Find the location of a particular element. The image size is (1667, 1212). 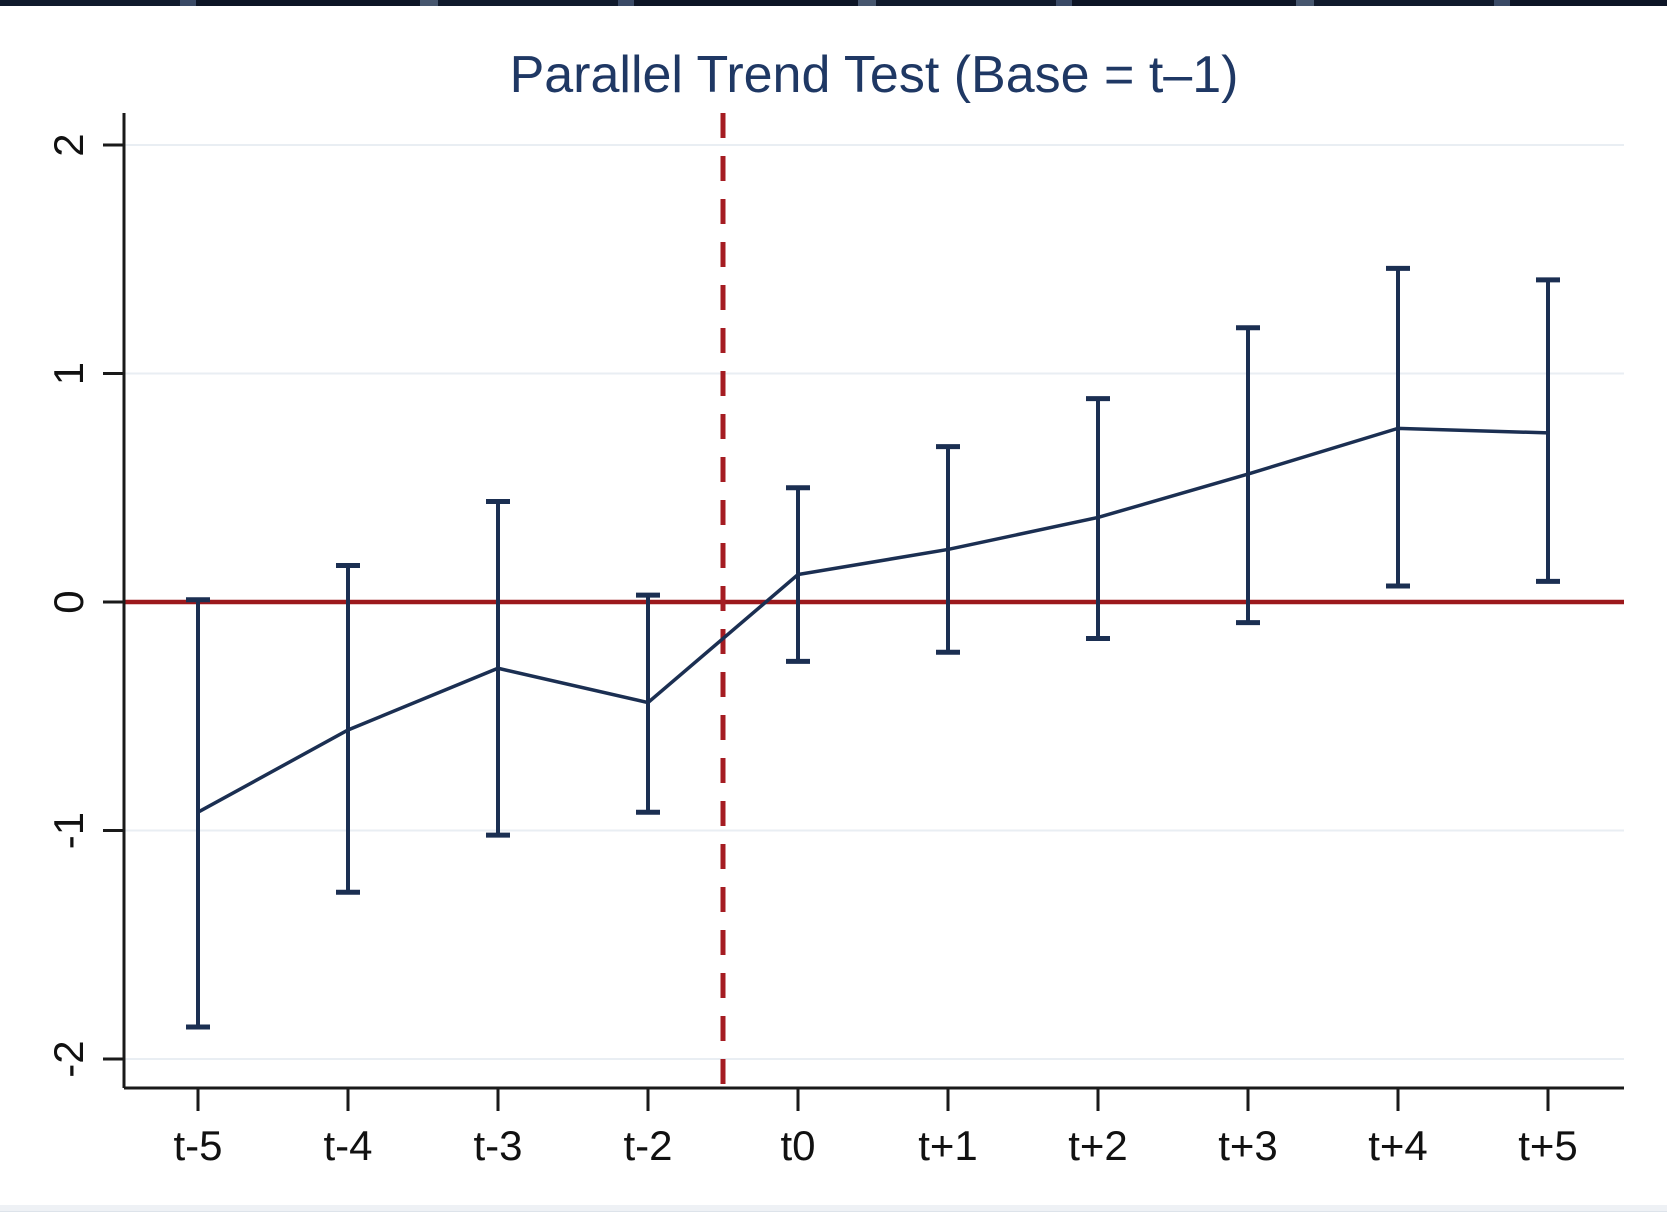

x-tick-label-t-4: t-4 is located at coordinates (347, 1145).